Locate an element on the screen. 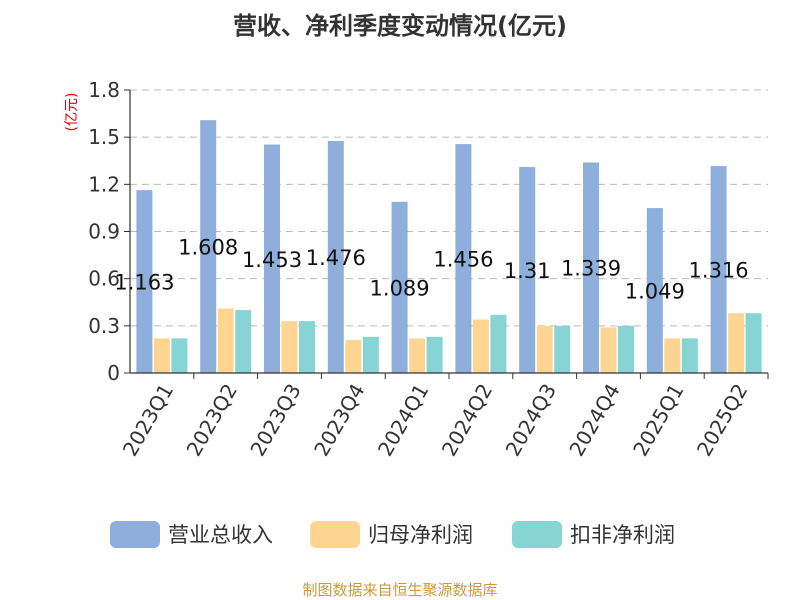 The width and height of the screenshot is (800, 600). revenue-data-label: 1.089 is located at coordinates (400, 288).